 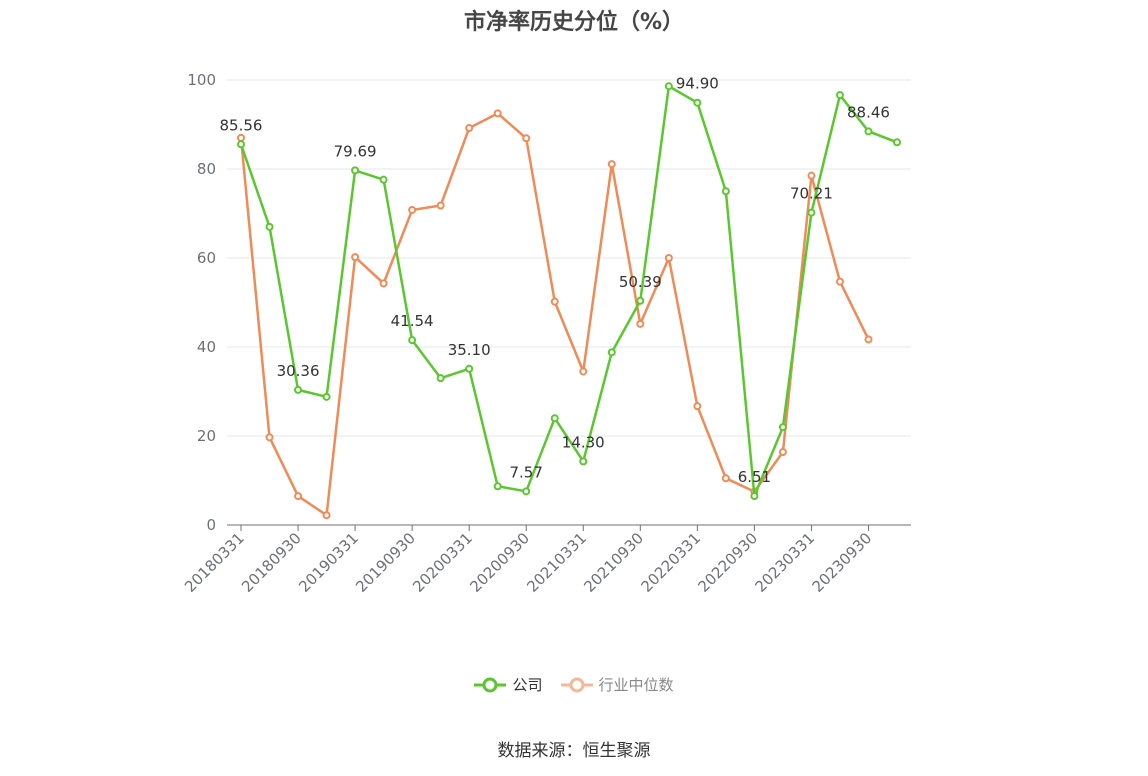 I want to click on y-tick-label: 20, so click(x=206, y=436).